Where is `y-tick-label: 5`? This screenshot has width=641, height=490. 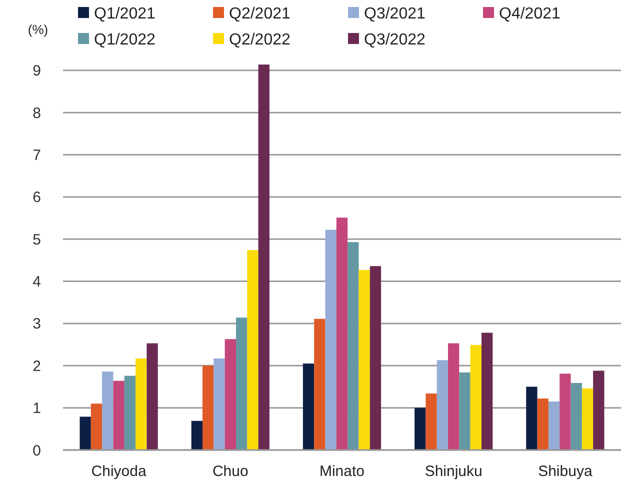 y-tick-label: 5 is located at coordinates (36, 239).